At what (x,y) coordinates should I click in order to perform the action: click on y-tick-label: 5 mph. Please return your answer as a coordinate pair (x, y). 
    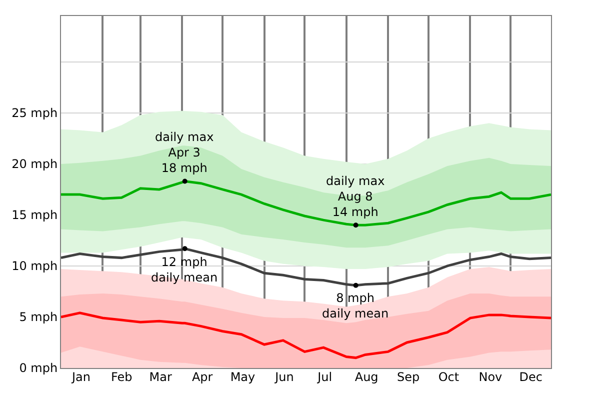
    Looking at the image, I should click on (38, 317).